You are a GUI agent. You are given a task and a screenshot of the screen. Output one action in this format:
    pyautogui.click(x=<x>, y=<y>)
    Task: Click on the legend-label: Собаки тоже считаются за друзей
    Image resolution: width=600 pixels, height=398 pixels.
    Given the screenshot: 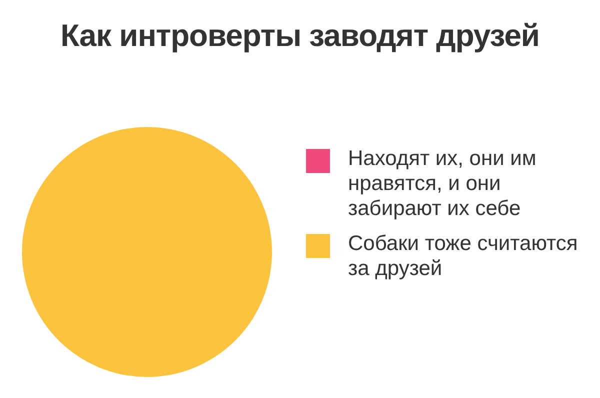 What is the action you would take?
    pyautogui.click(x=463, y=256)
    